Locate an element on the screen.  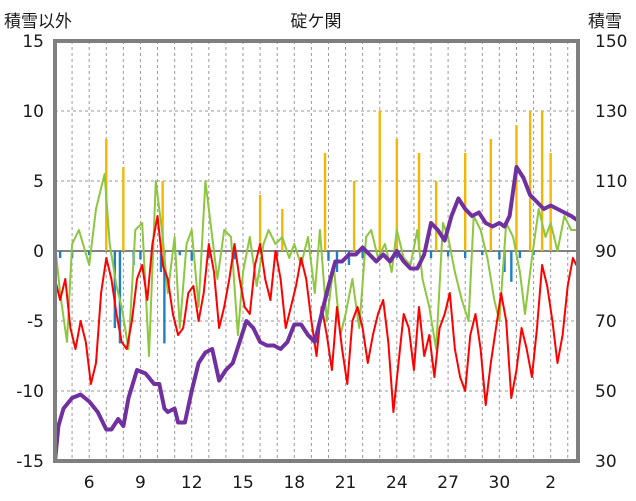
x-tick-label: 15 is located at coordinates (243, 483).